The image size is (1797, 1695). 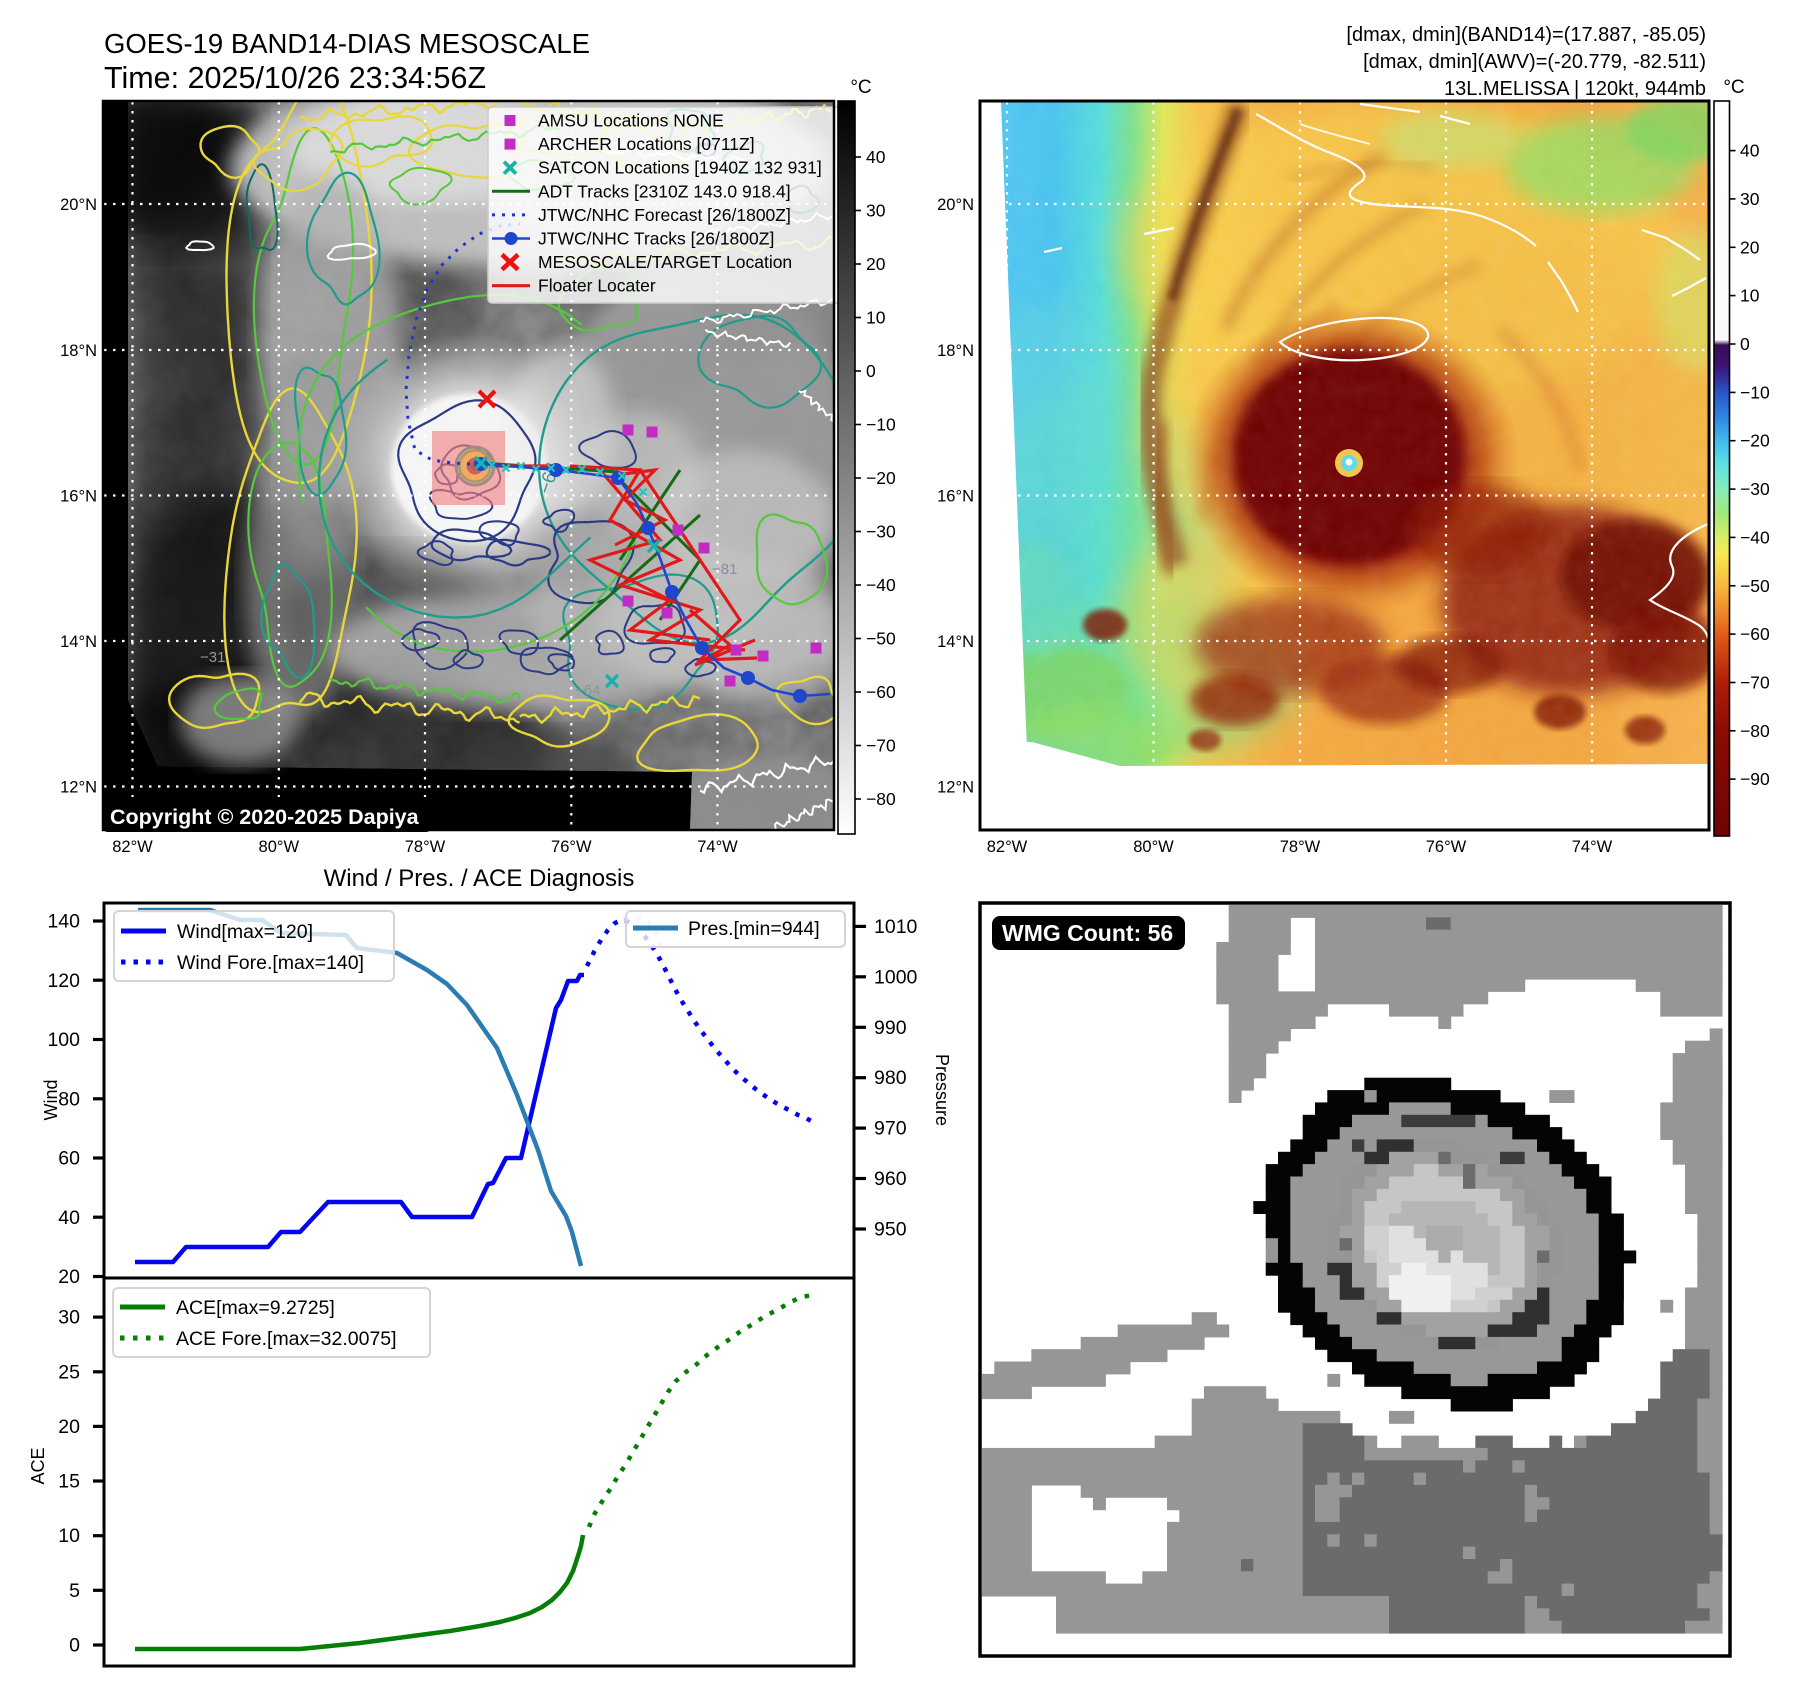 I want to click on svg-text: AMSU Locations NONE, so click(x=631, y=121).